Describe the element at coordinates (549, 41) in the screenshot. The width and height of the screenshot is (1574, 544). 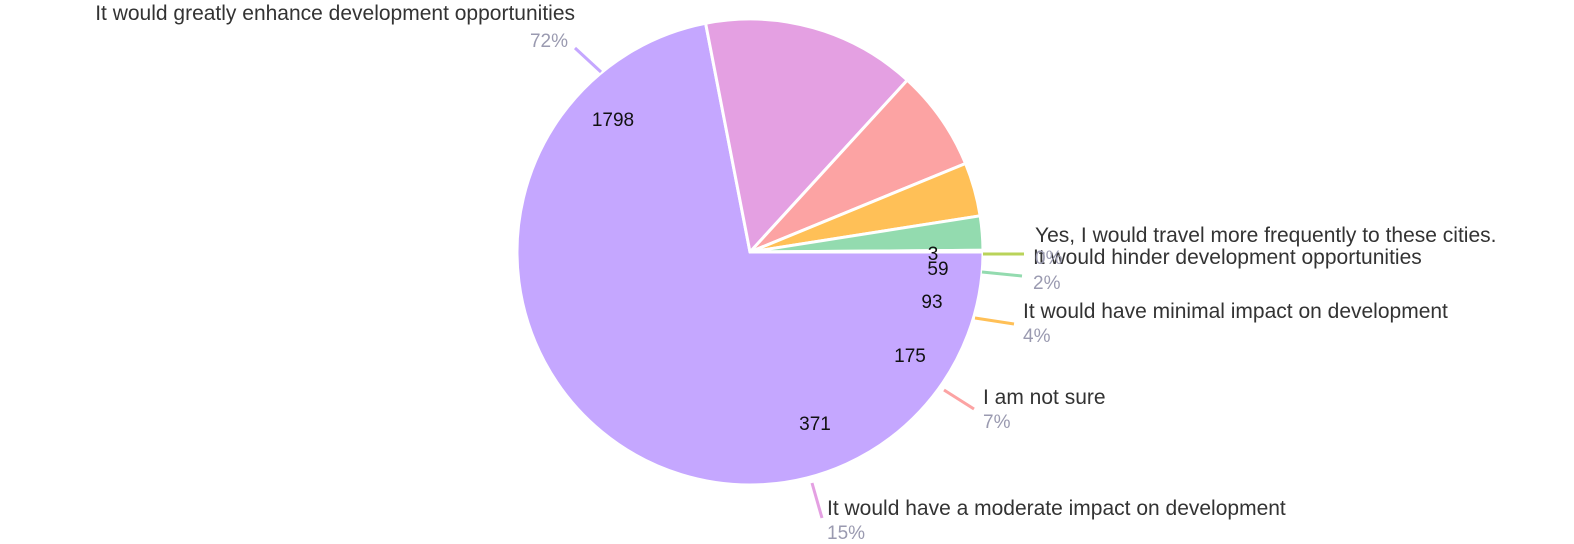
I see `slice-percent-label: 72%` at that location.